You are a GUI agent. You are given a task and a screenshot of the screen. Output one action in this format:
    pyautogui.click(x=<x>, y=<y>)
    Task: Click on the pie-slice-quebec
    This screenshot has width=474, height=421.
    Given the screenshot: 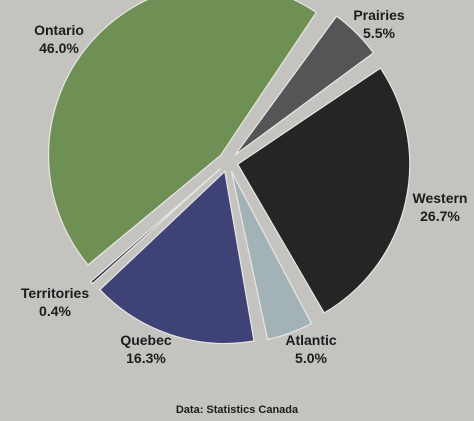 What is the action you would take?
    pyautogui.click(x=177, y=257)
    